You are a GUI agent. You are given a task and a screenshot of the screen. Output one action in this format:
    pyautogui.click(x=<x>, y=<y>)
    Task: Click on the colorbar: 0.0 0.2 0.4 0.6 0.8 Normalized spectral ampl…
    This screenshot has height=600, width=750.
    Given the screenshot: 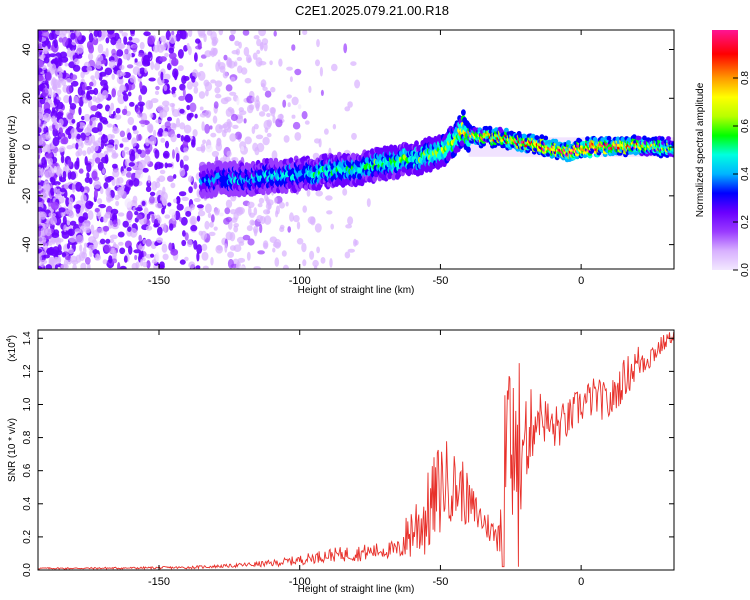 What is the action you would take?
    pyautogui.click(x=722, y=153)
    